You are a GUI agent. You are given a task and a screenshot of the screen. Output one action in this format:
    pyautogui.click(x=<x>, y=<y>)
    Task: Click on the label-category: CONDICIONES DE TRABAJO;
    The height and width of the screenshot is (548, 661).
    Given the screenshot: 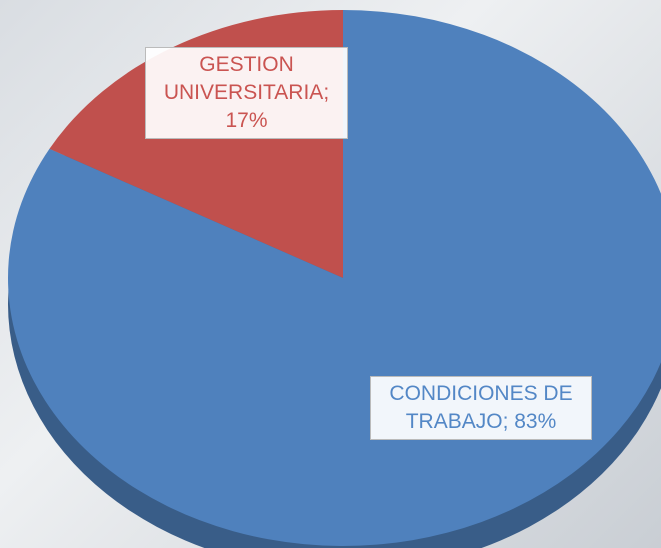 What is the action you would take?
    pyautogui.click(x=481, y=407)
    